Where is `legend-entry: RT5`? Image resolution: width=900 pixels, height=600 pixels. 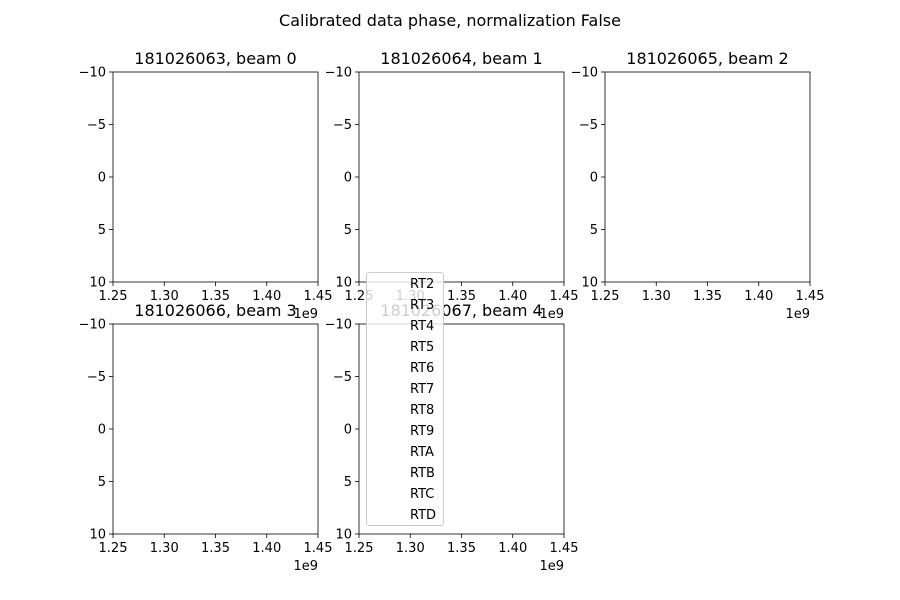
legend-entry: RT5 is located at coordinates (422, 347).